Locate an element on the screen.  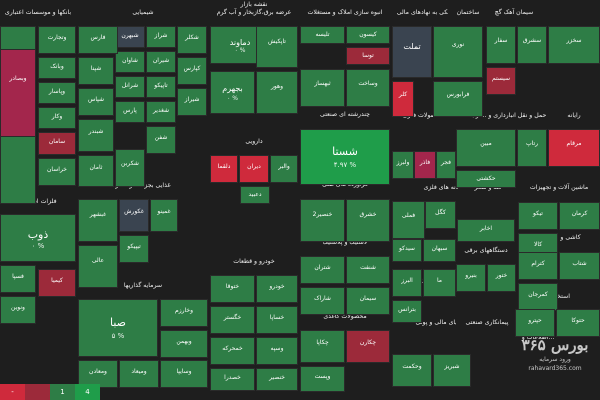
stock-tile: خشرق is located at coordinates (368, 220).